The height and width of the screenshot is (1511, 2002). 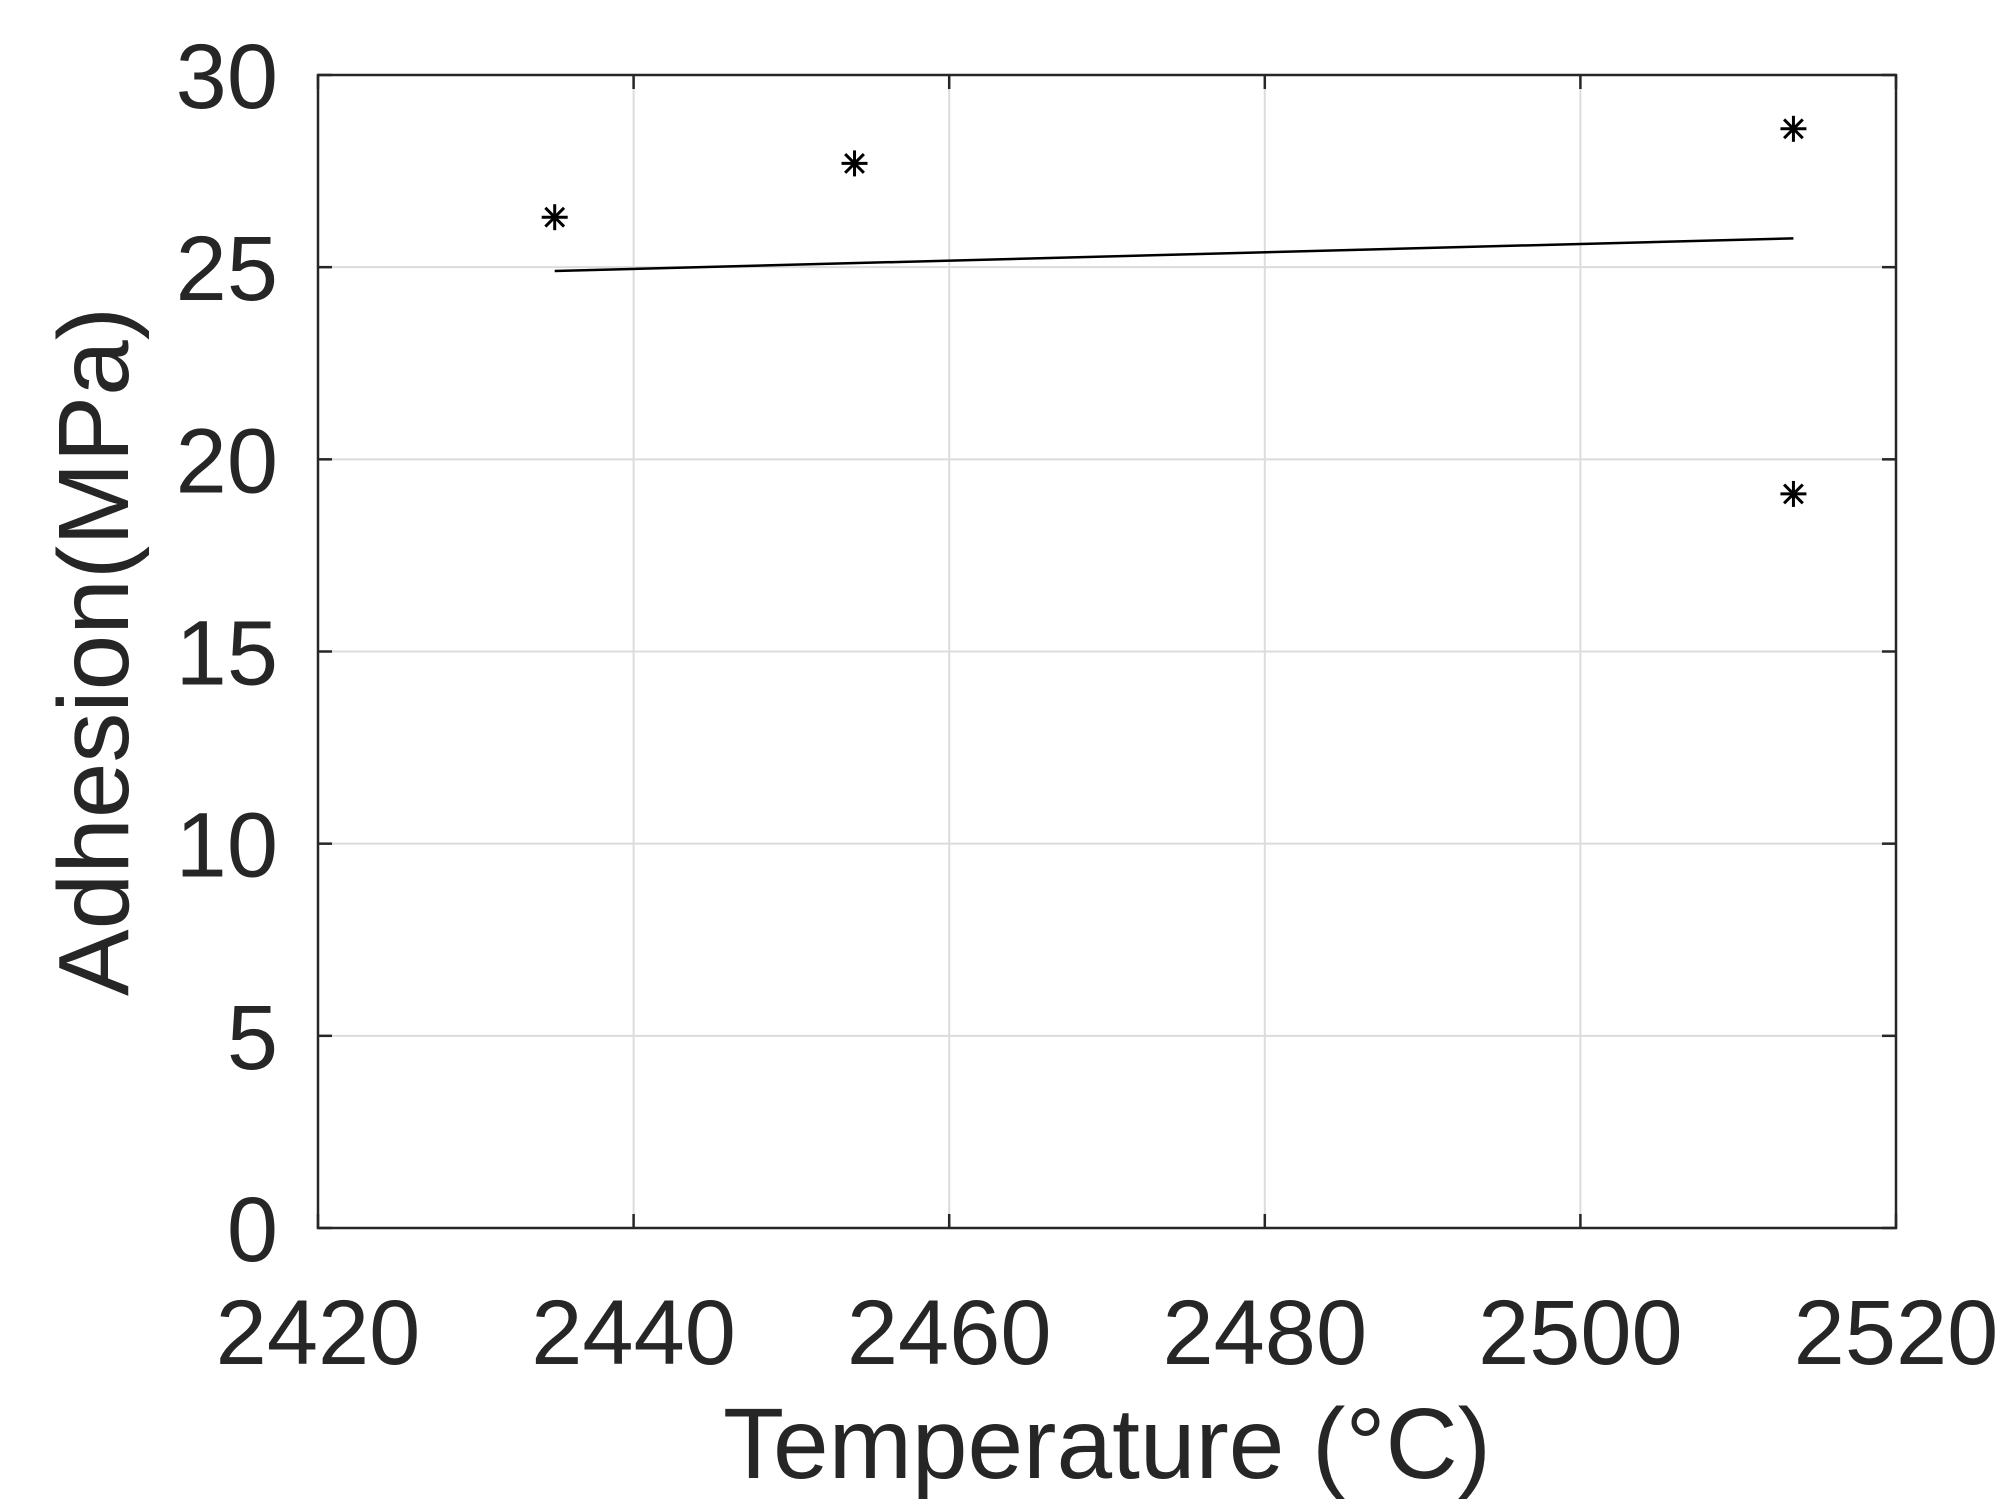 I want to click on x-tick-label: 2520, so click(x=1896, y=1333).